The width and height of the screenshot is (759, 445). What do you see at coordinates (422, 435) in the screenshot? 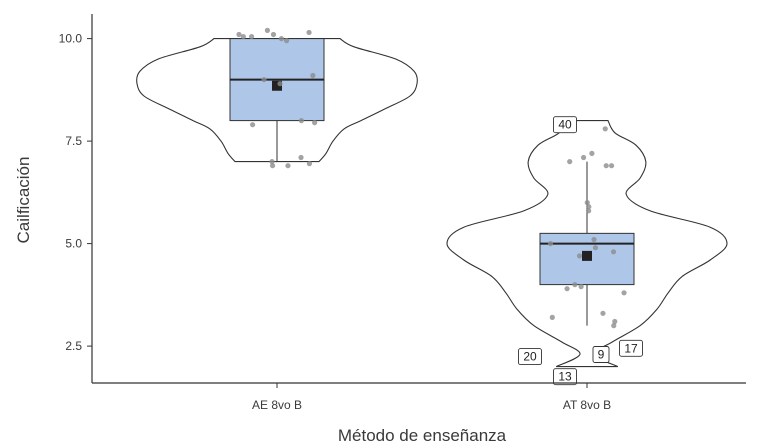
I see `x-axis-title: Método de enseñanza` at bounding box center [422, 435].